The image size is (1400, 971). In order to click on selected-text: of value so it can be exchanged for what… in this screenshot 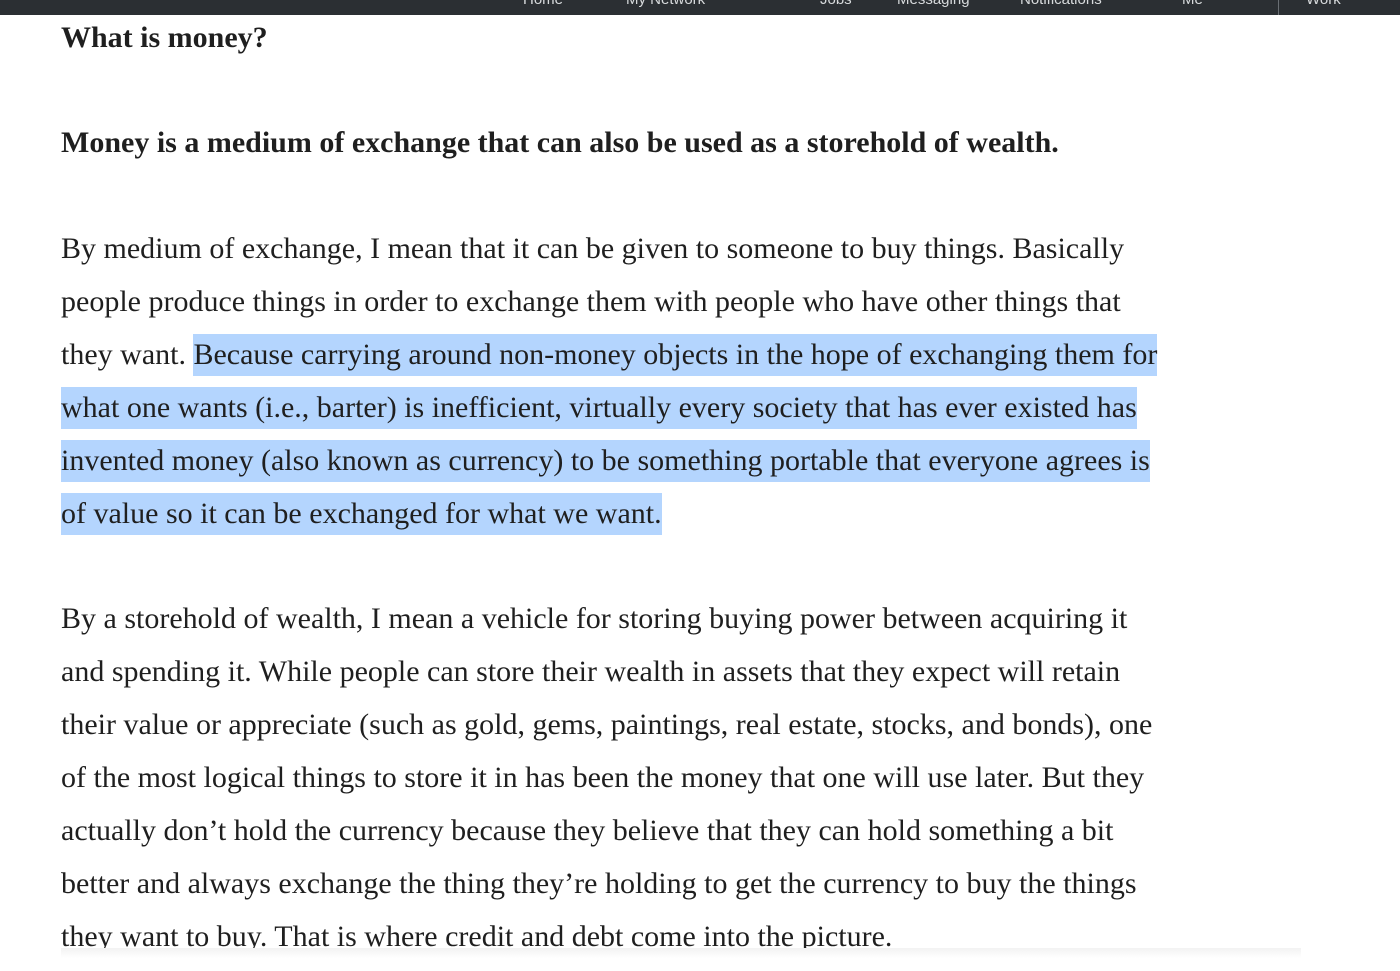, I will do `click(361, 514)`.